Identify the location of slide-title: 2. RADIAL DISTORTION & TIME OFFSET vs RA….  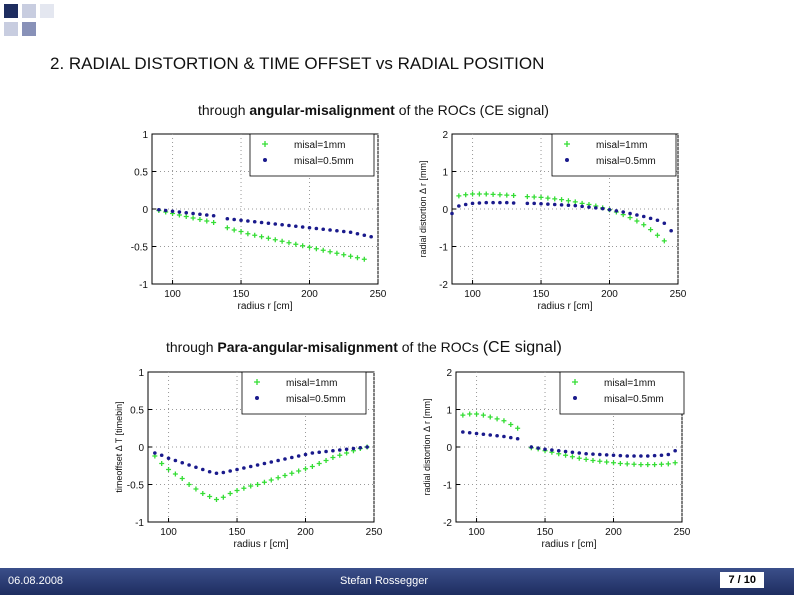
(297, 63).